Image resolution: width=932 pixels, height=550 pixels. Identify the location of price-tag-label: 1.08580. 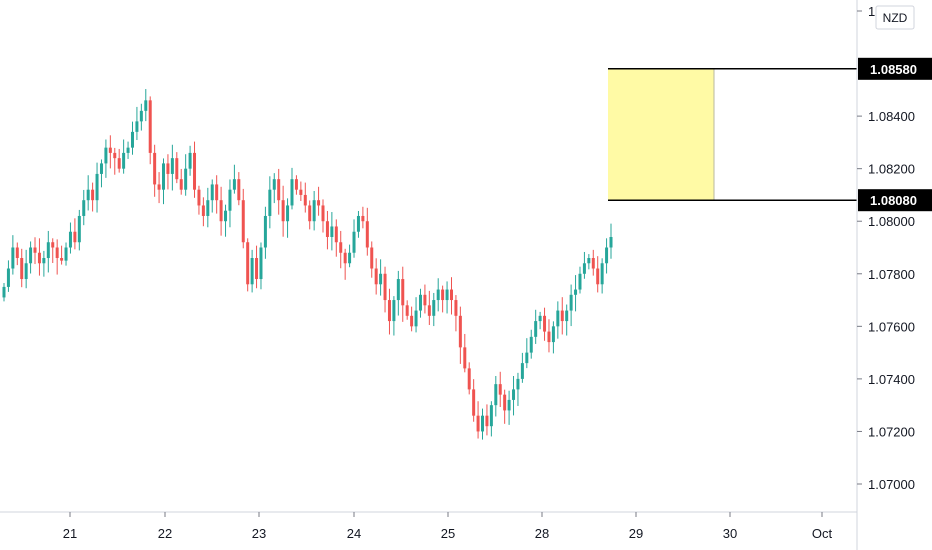
(893, 69).